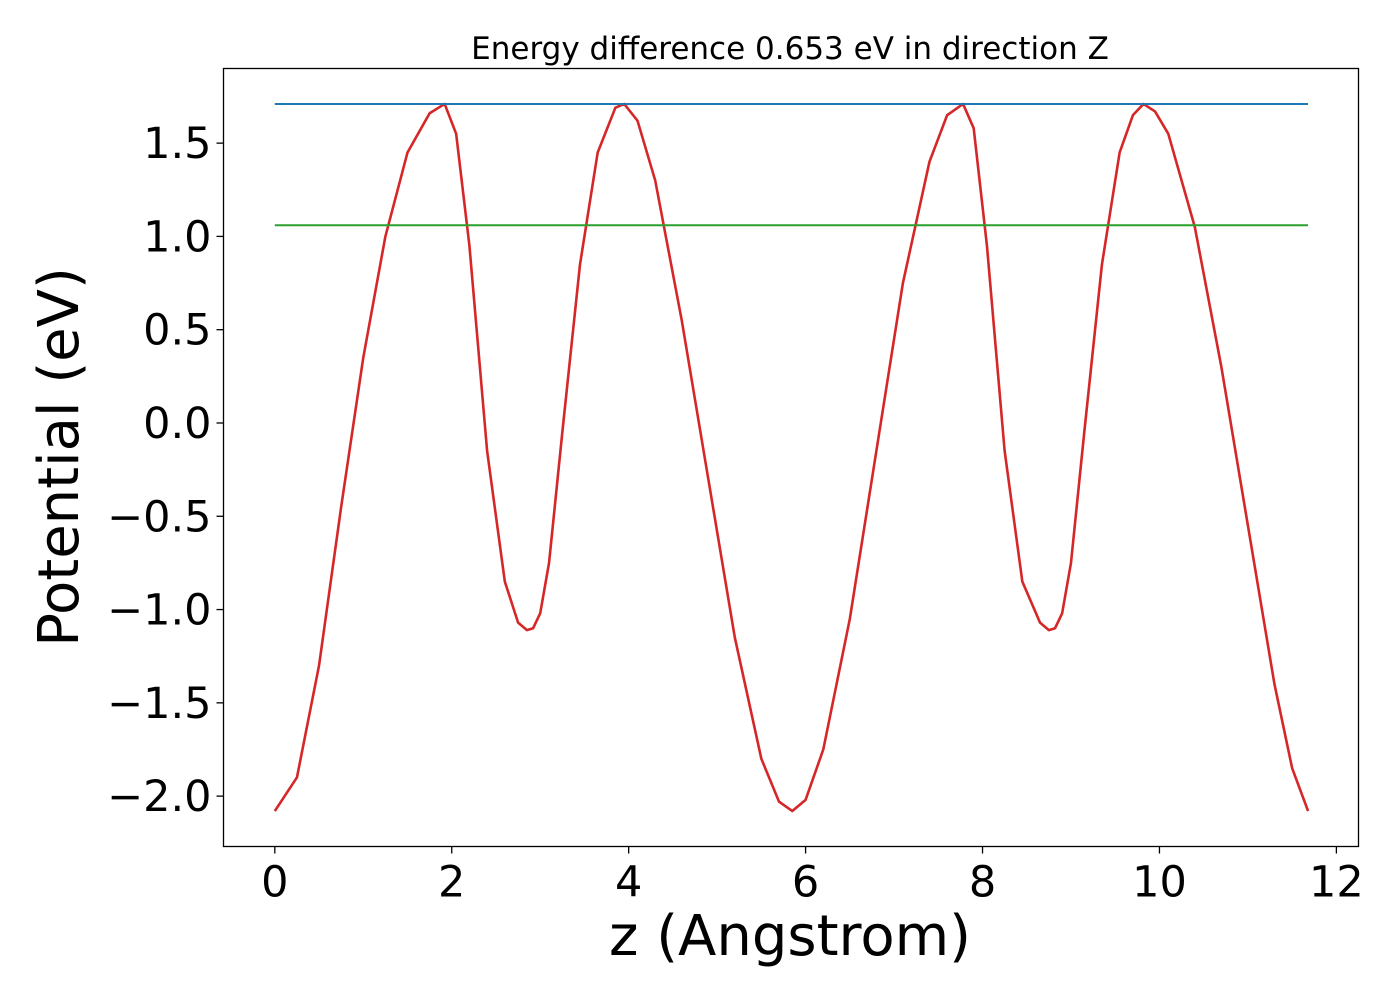  What do you see at coordinates (177, 331) in the screenshot?
I see `y-tick-label: 0.5` at bounding box center [177, 331].